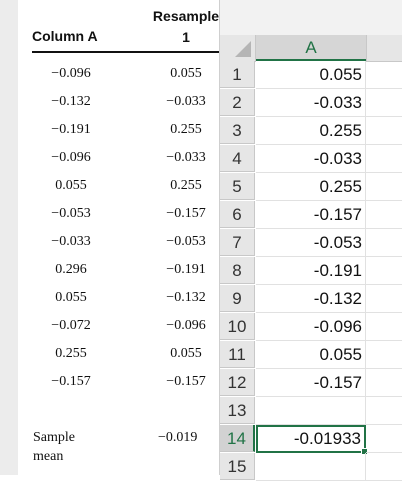 The height and width of the screenshot is (481, 402). I want to click on row-header: 13, so click(237, 410).